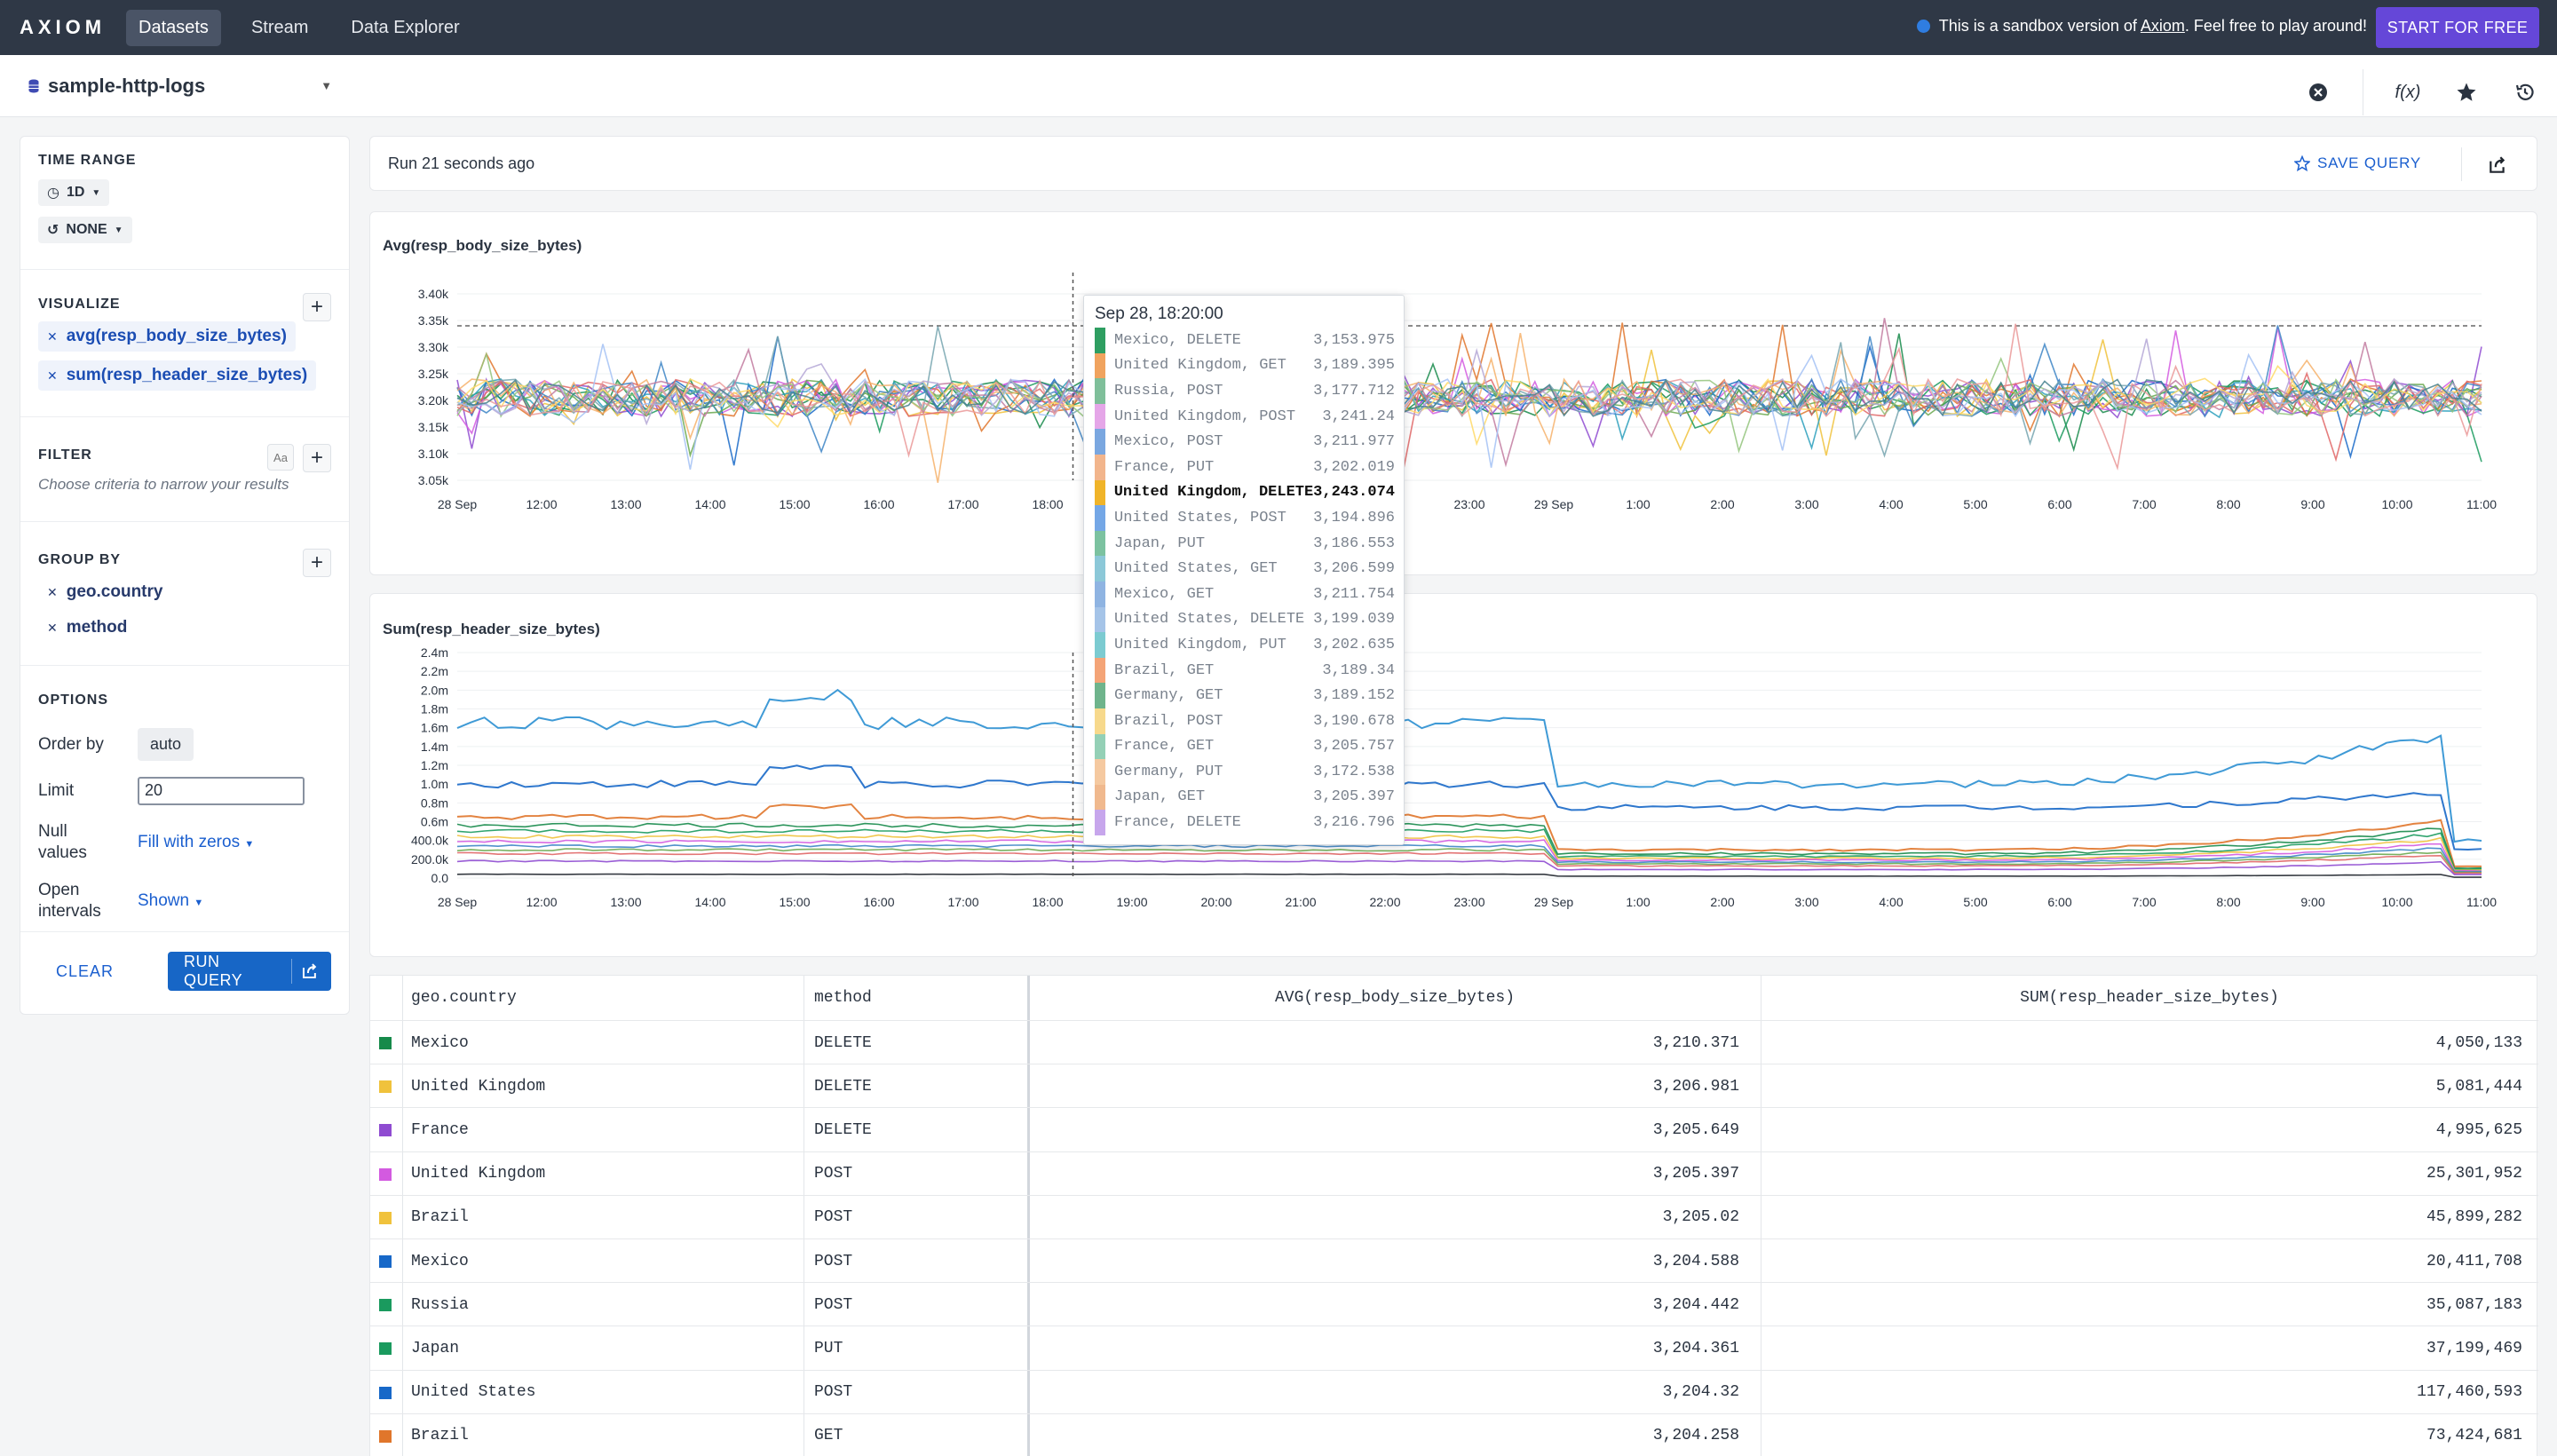 Image resolution: width=2557 pixels, height=1456 pixels. I want to click on table-row: United Kingdom DELETE 3,206.981 5,081,444, so click(1454, 1085).